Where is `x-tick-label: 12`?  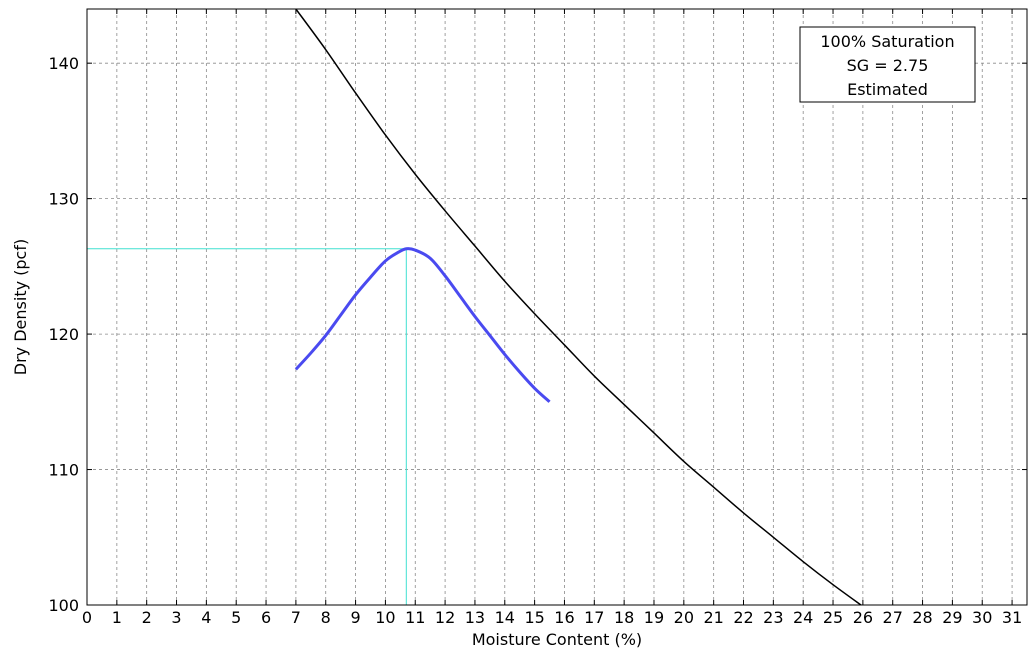 x-tick-label: 12 is located at coordinates (445, 617).